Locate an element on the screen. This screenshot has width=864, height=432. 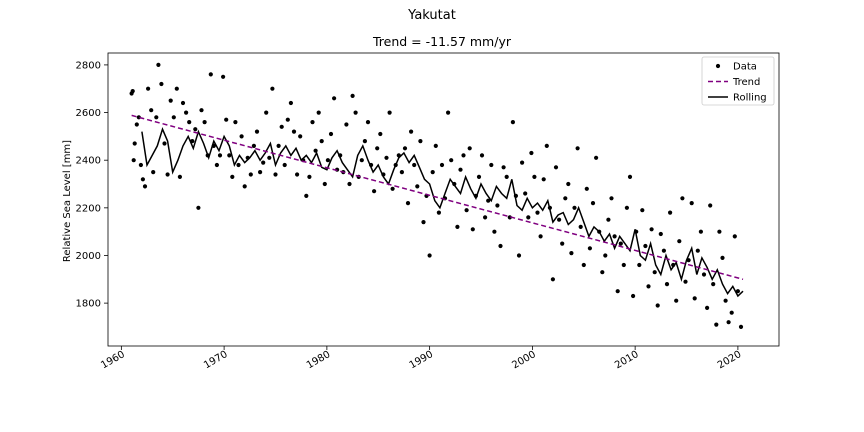
legend-box is located at coordinates (738, 81).